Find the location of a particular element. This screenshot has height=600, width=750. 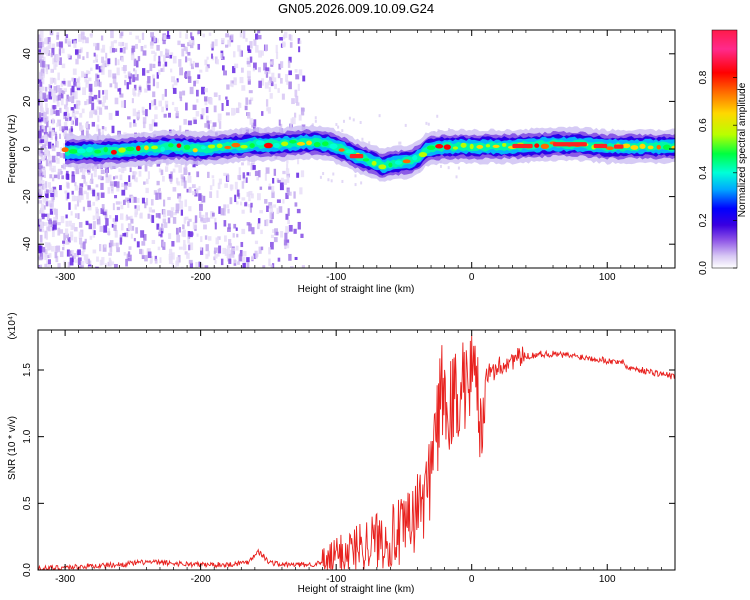

x-tick-label: -200 is located at coordinates (201, 579).